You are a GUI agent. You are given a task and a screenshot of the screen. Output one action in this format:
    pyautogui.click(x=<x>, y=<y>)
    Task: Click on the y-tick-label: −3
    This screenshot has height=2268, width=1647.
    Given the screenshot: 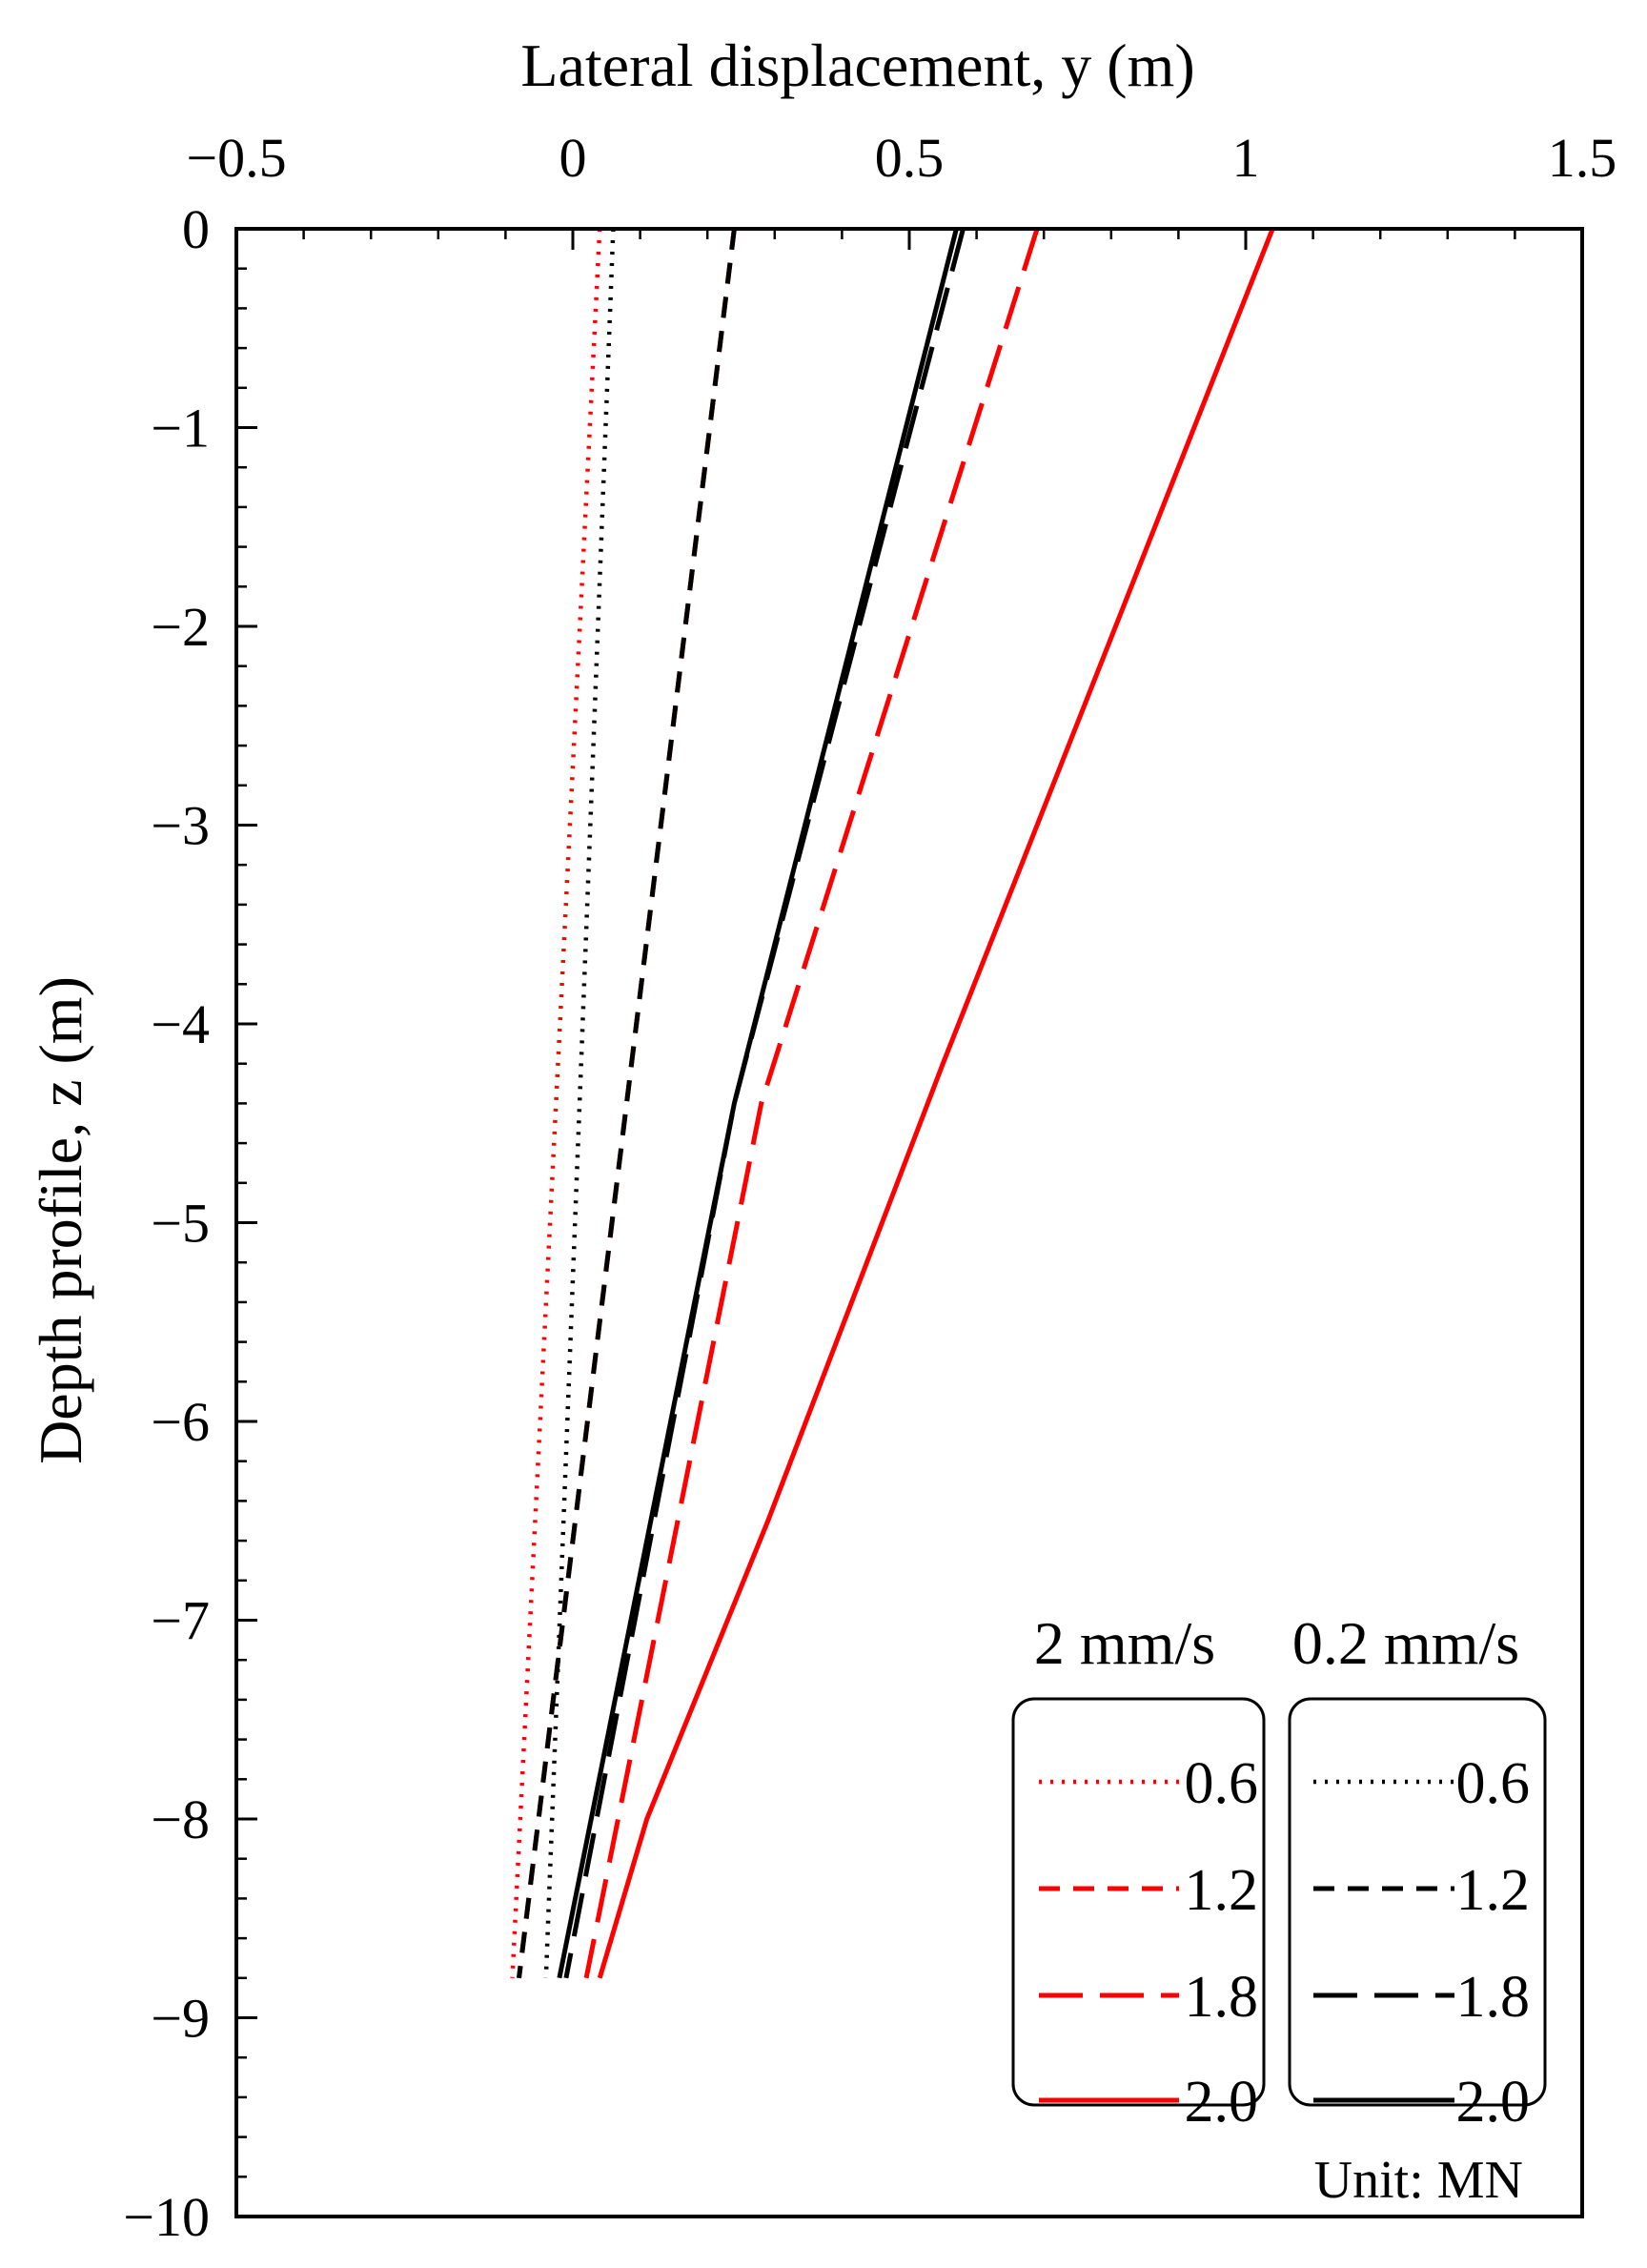 What is the action you would take?
    pyautogui.click(x=180, y=826)
    